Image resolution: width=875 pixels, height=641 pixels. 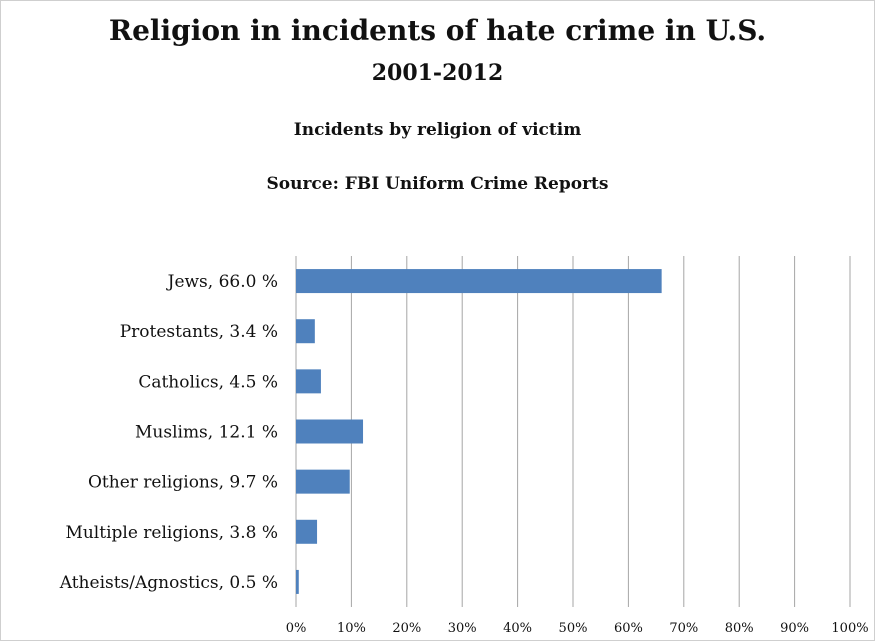 I want to click on chart-title-years: 2001-2012, so click(x=437, y=73).